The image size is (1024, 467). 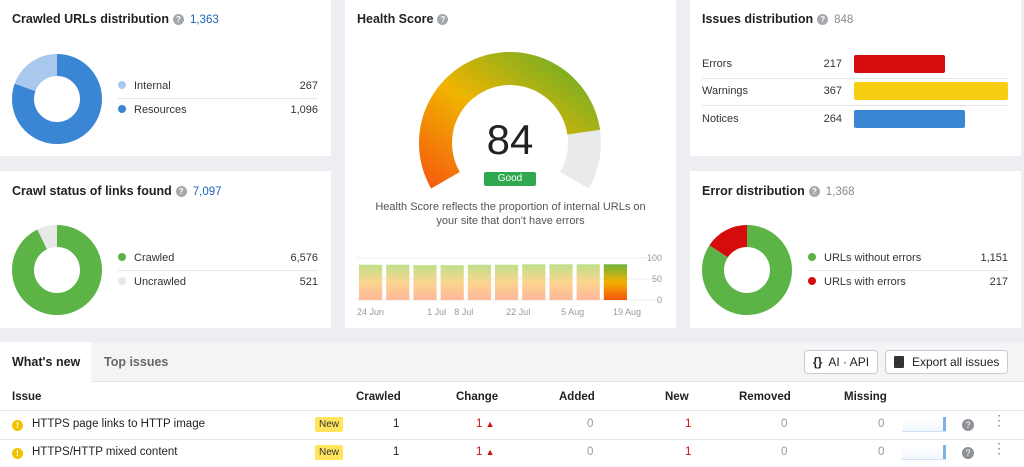 I want to click on col-added: Added, so click(x=577, y=397).